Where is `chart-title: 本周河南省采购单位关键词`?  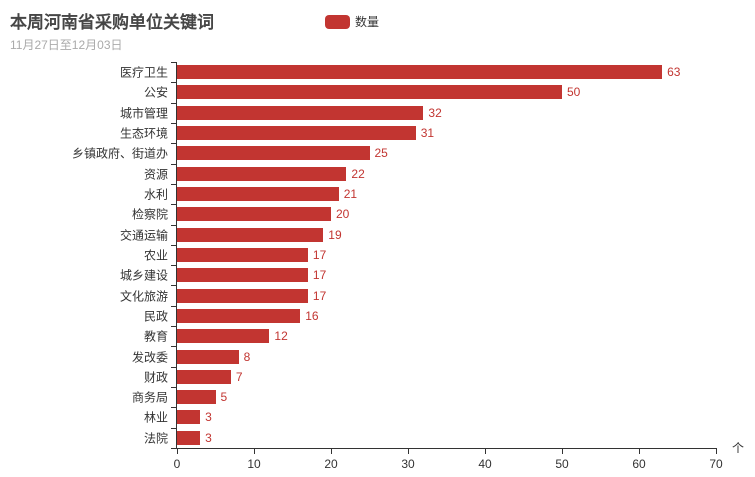 chart-title: 本周河南省采购单位关键词 is located at coordinates (112, 22).